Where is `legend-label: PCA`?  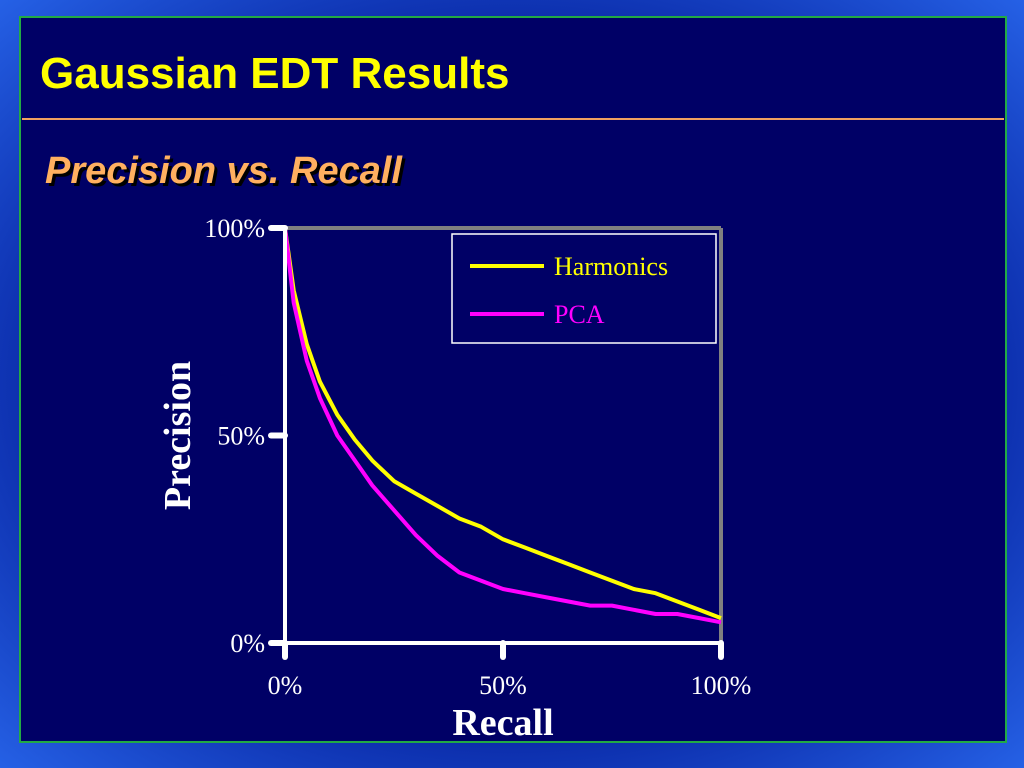
legend-label: PCA is located at coordinates (579, 314).